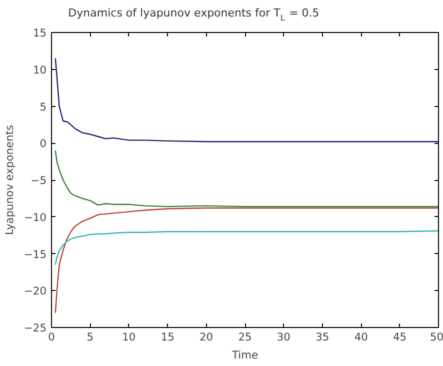 The width and height of the screenshot is (443, 366). What do you see at coordinates (400, 337) in the screenshot?
I see `x-tick-label: 45` at bounding box center [400, 337].